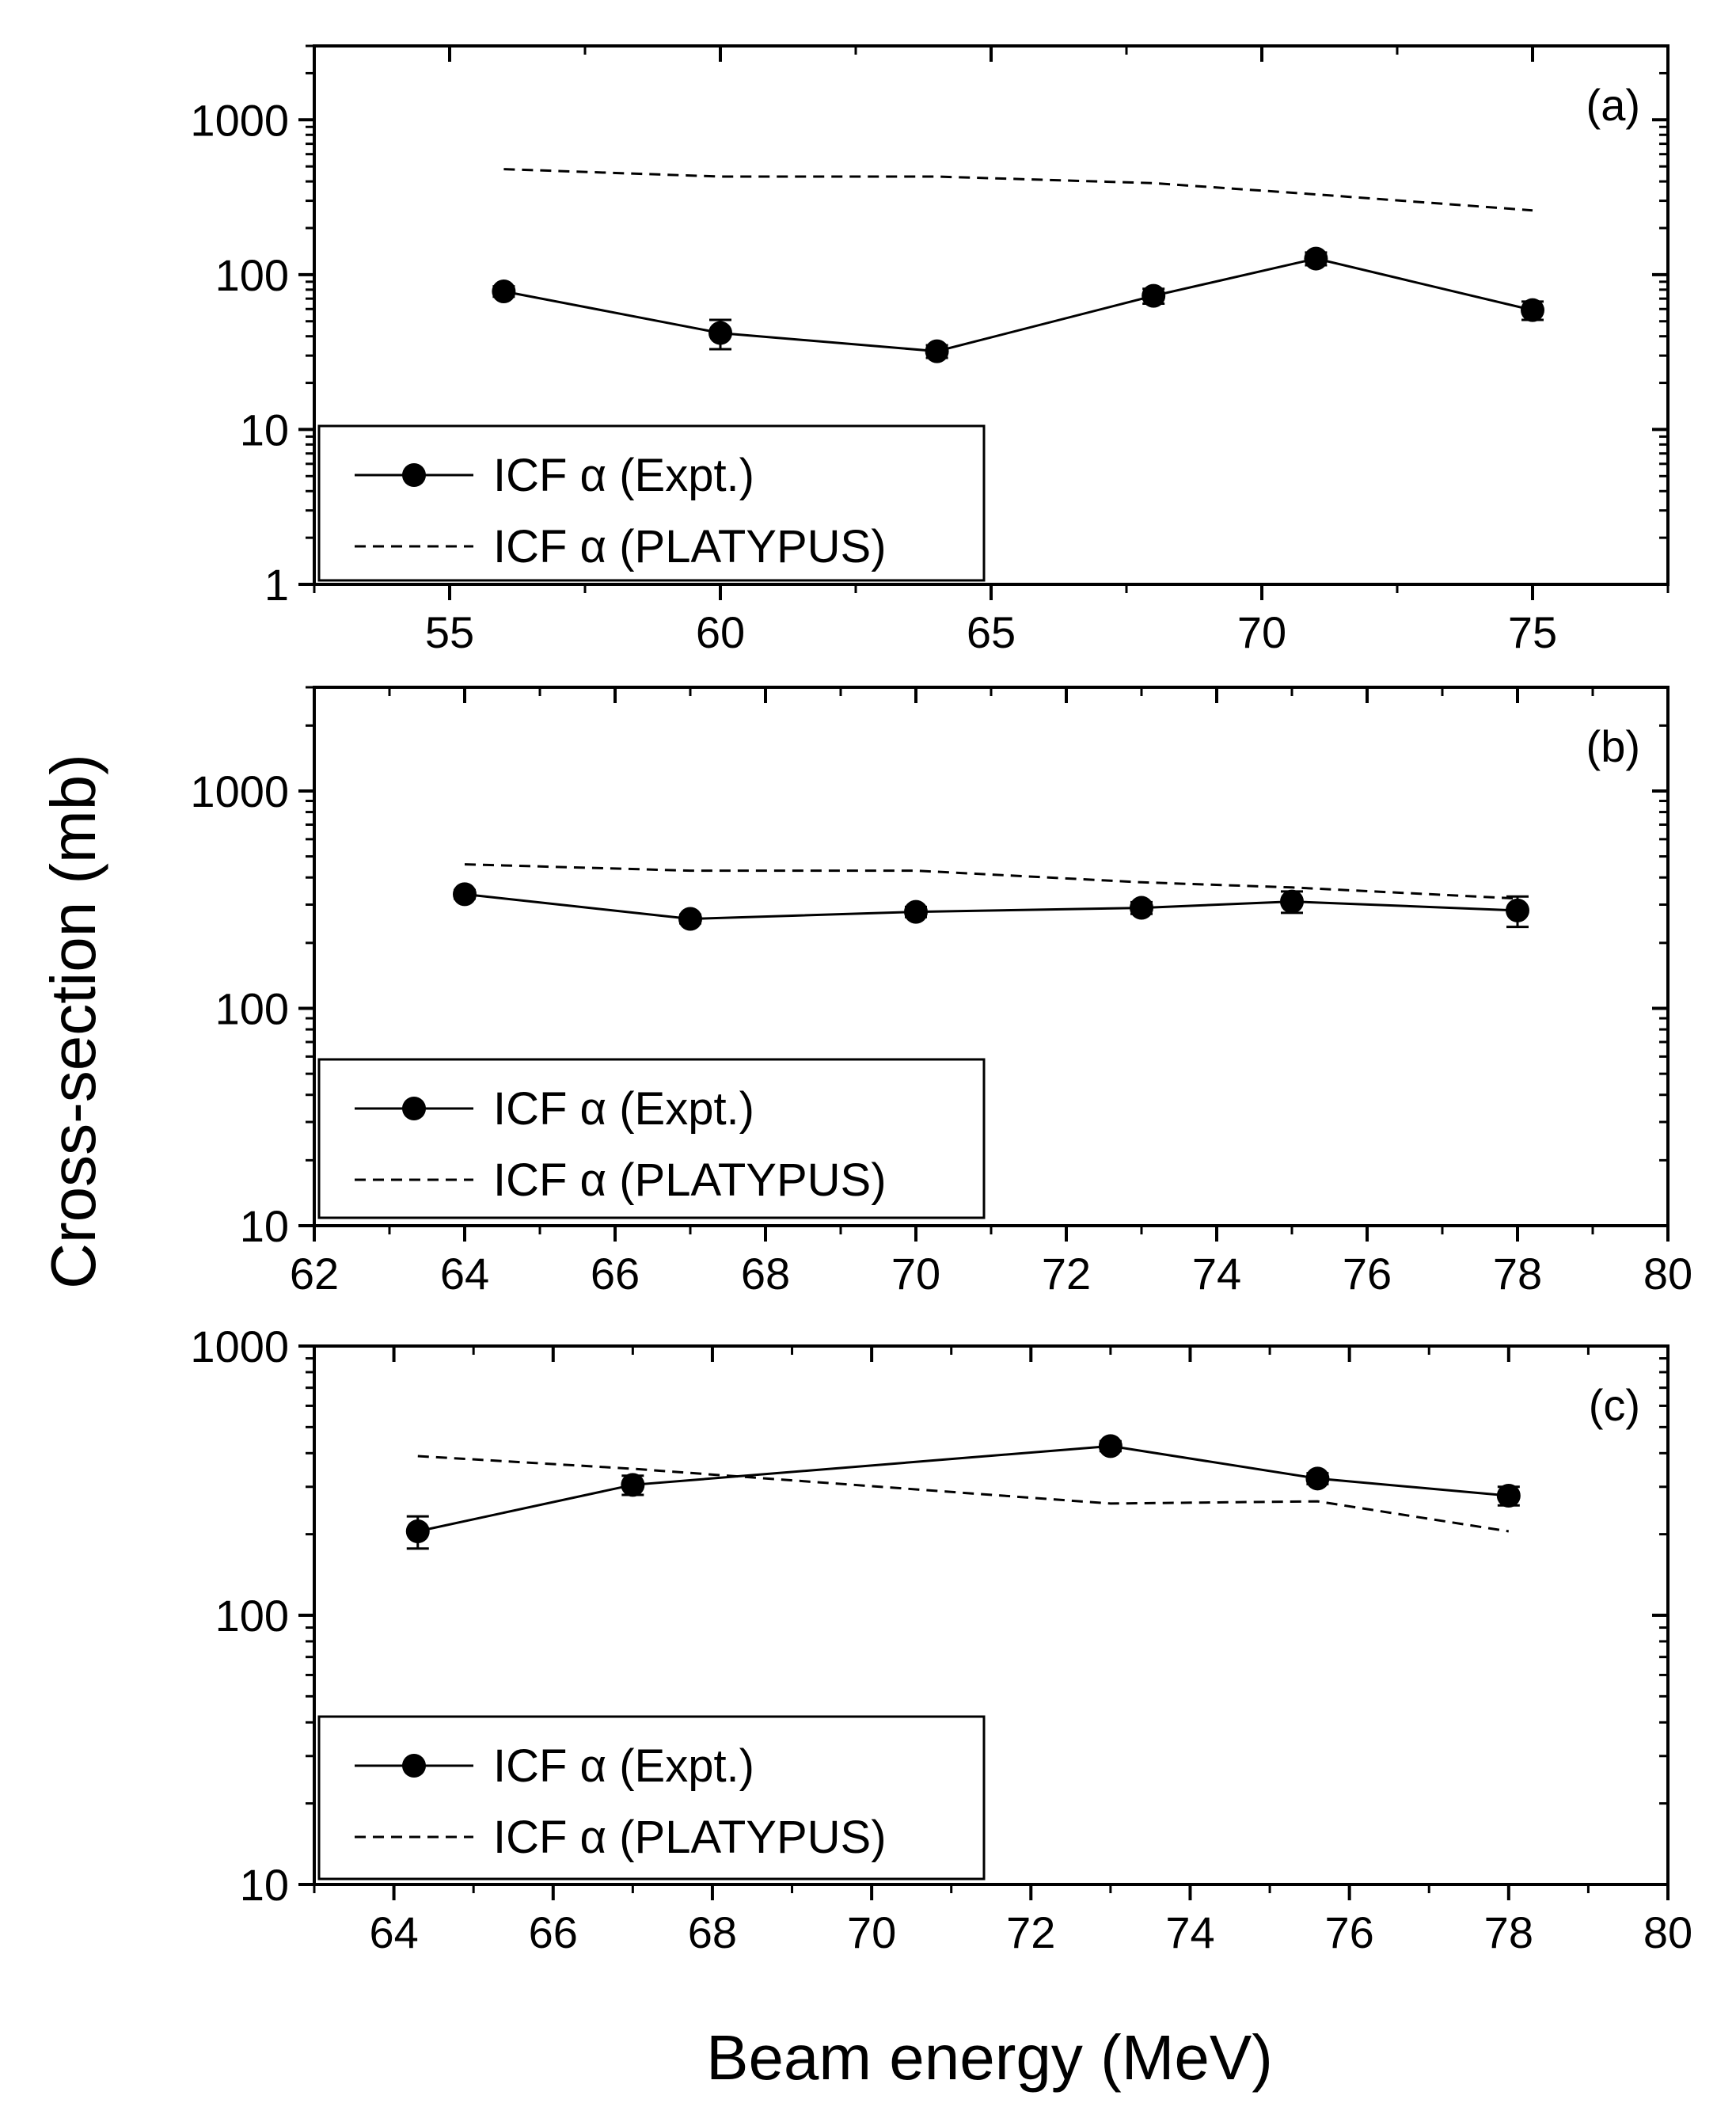 The height and width of the screenshot is (2103, 1736). What do you see at coordinates (991, 632) in the screenshot?
I see `x-tick-label: 65` at bounding box center [991, 632].